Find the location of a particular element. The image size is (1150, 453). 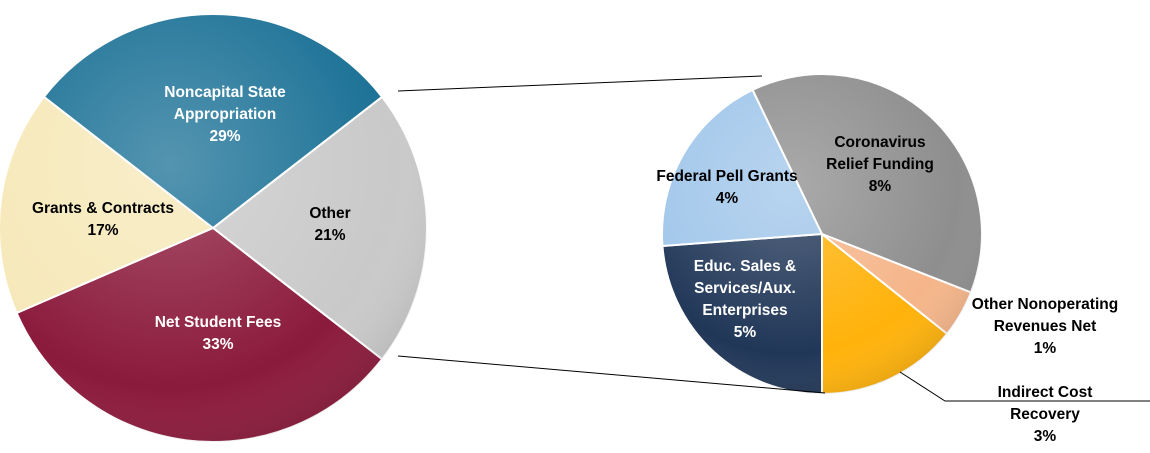

slice-name: Net Student Fees is located at coordinates (218, 322).